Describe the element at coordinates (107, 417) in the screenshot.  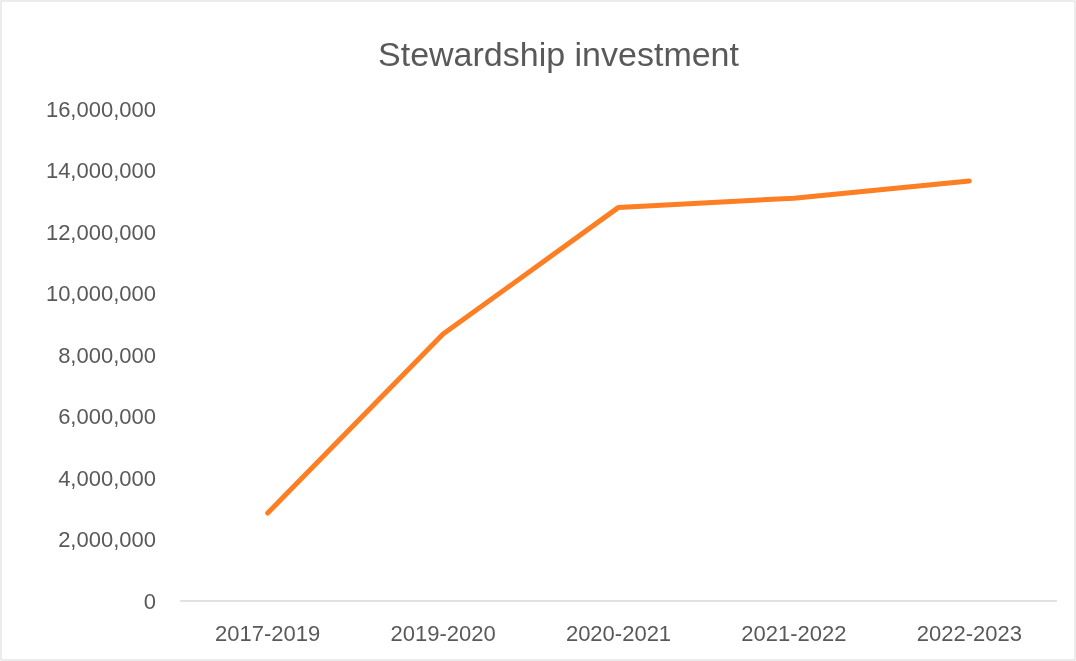
I see `y-tick-label: 6,000,000` at that location.